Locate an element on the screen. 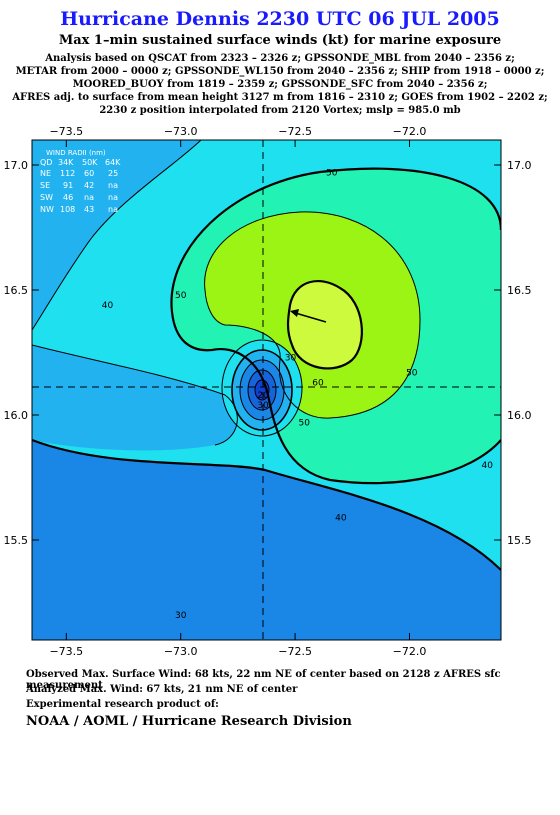 The height and width of the screenshot is (815, 560). y-tick-label-right: 16.0 is located at coordinates (519, 415).